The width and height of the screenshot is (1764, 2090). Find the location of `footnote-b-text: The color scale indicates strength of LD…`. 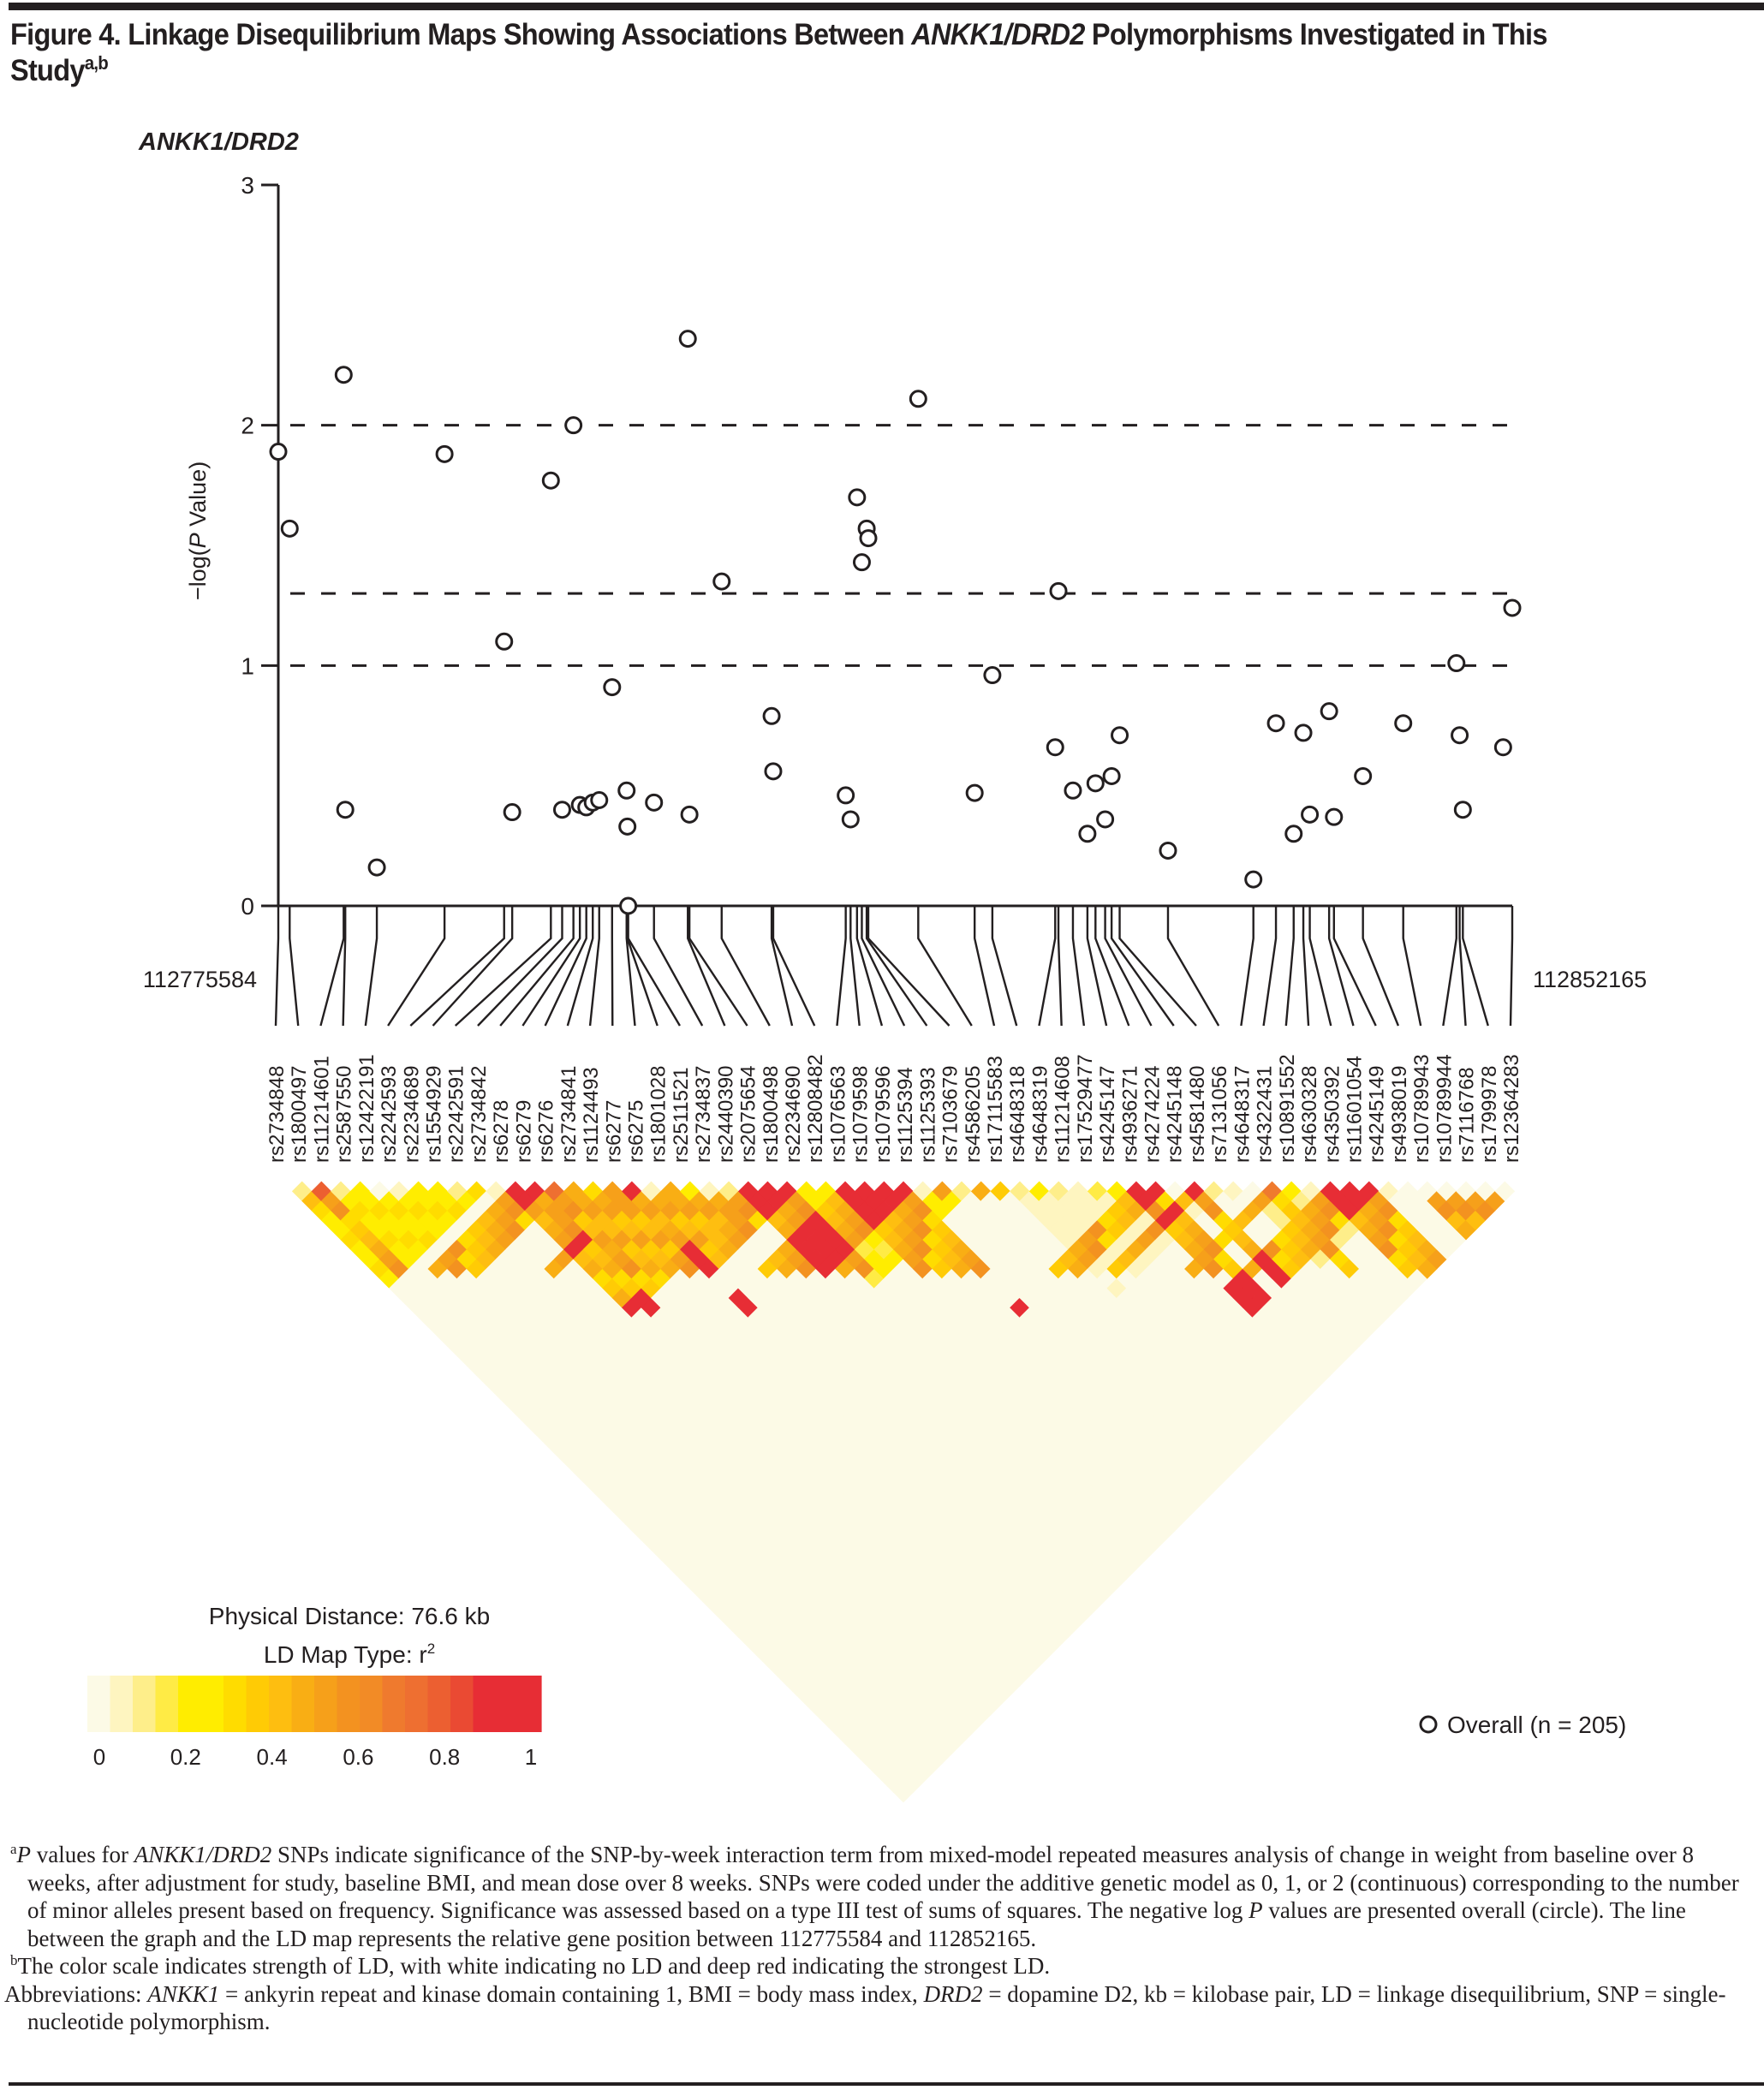

footnote-b-text: The color scale indicates strength of LD… is located at coordinates (534, 1966).